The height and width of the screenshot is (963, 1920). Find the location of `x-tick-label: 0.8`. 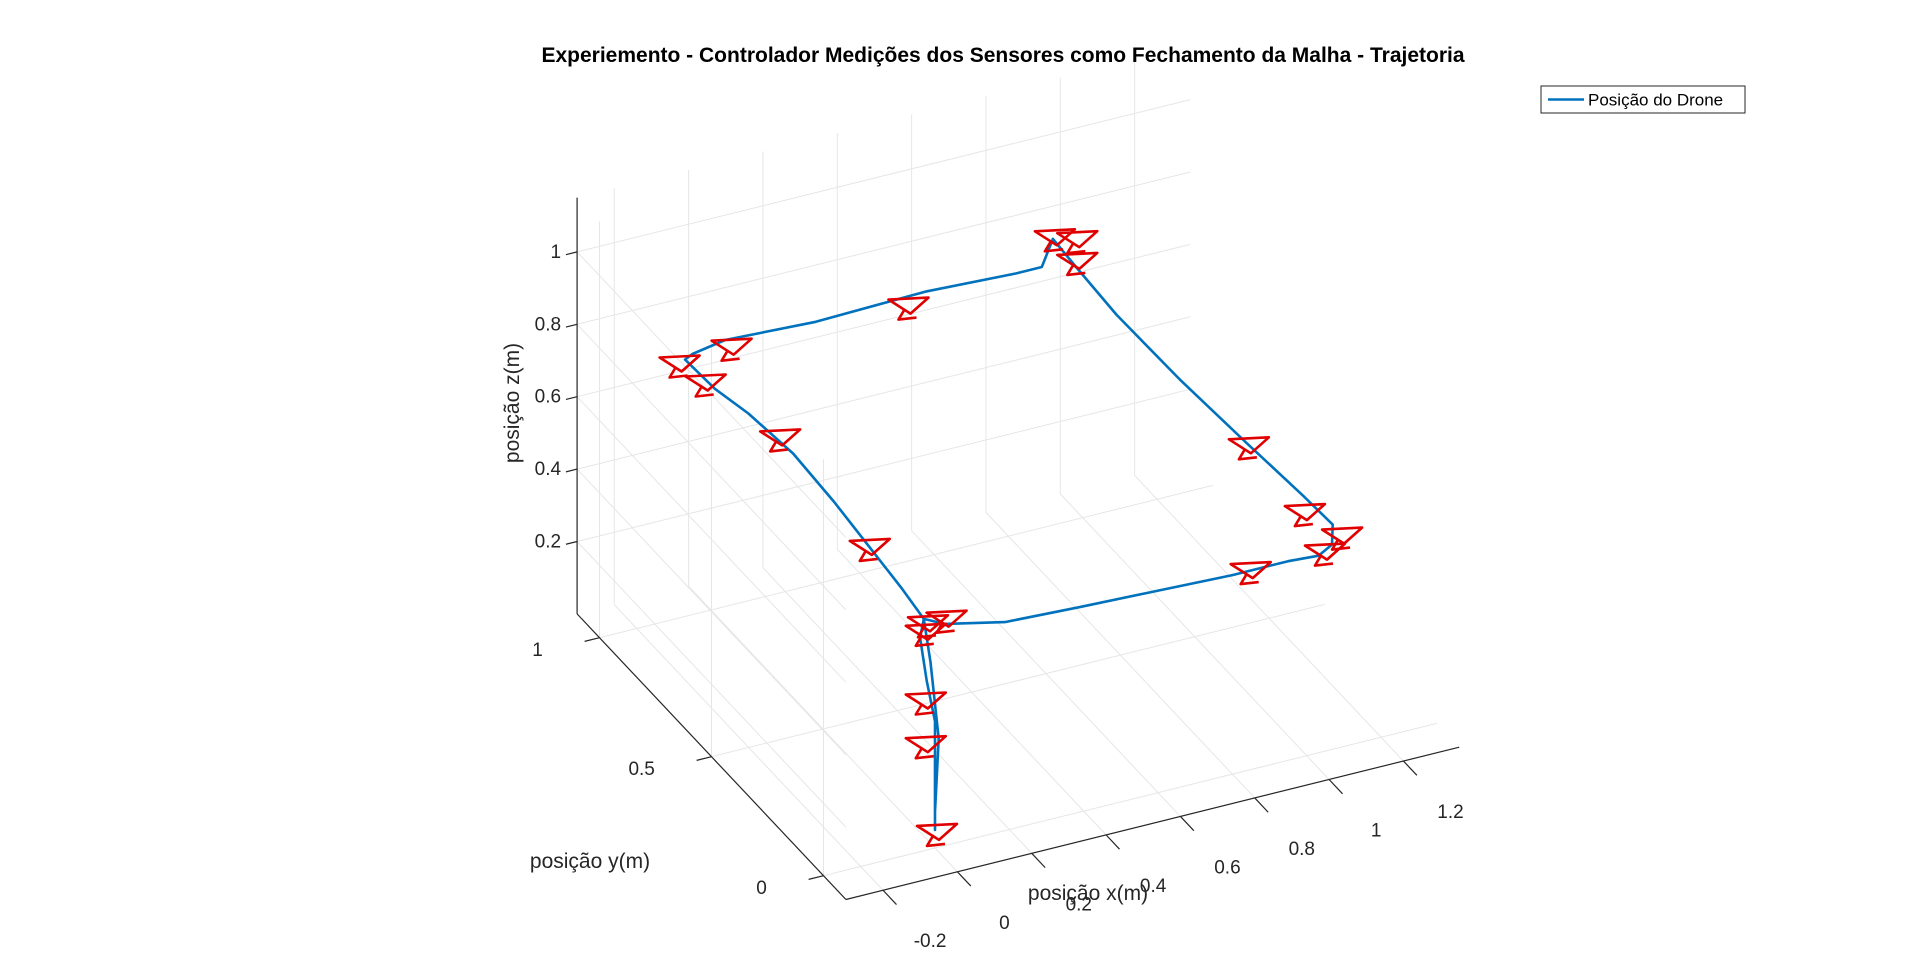

x-tick-label: 0.8 is located at coordinates (1302, 849).